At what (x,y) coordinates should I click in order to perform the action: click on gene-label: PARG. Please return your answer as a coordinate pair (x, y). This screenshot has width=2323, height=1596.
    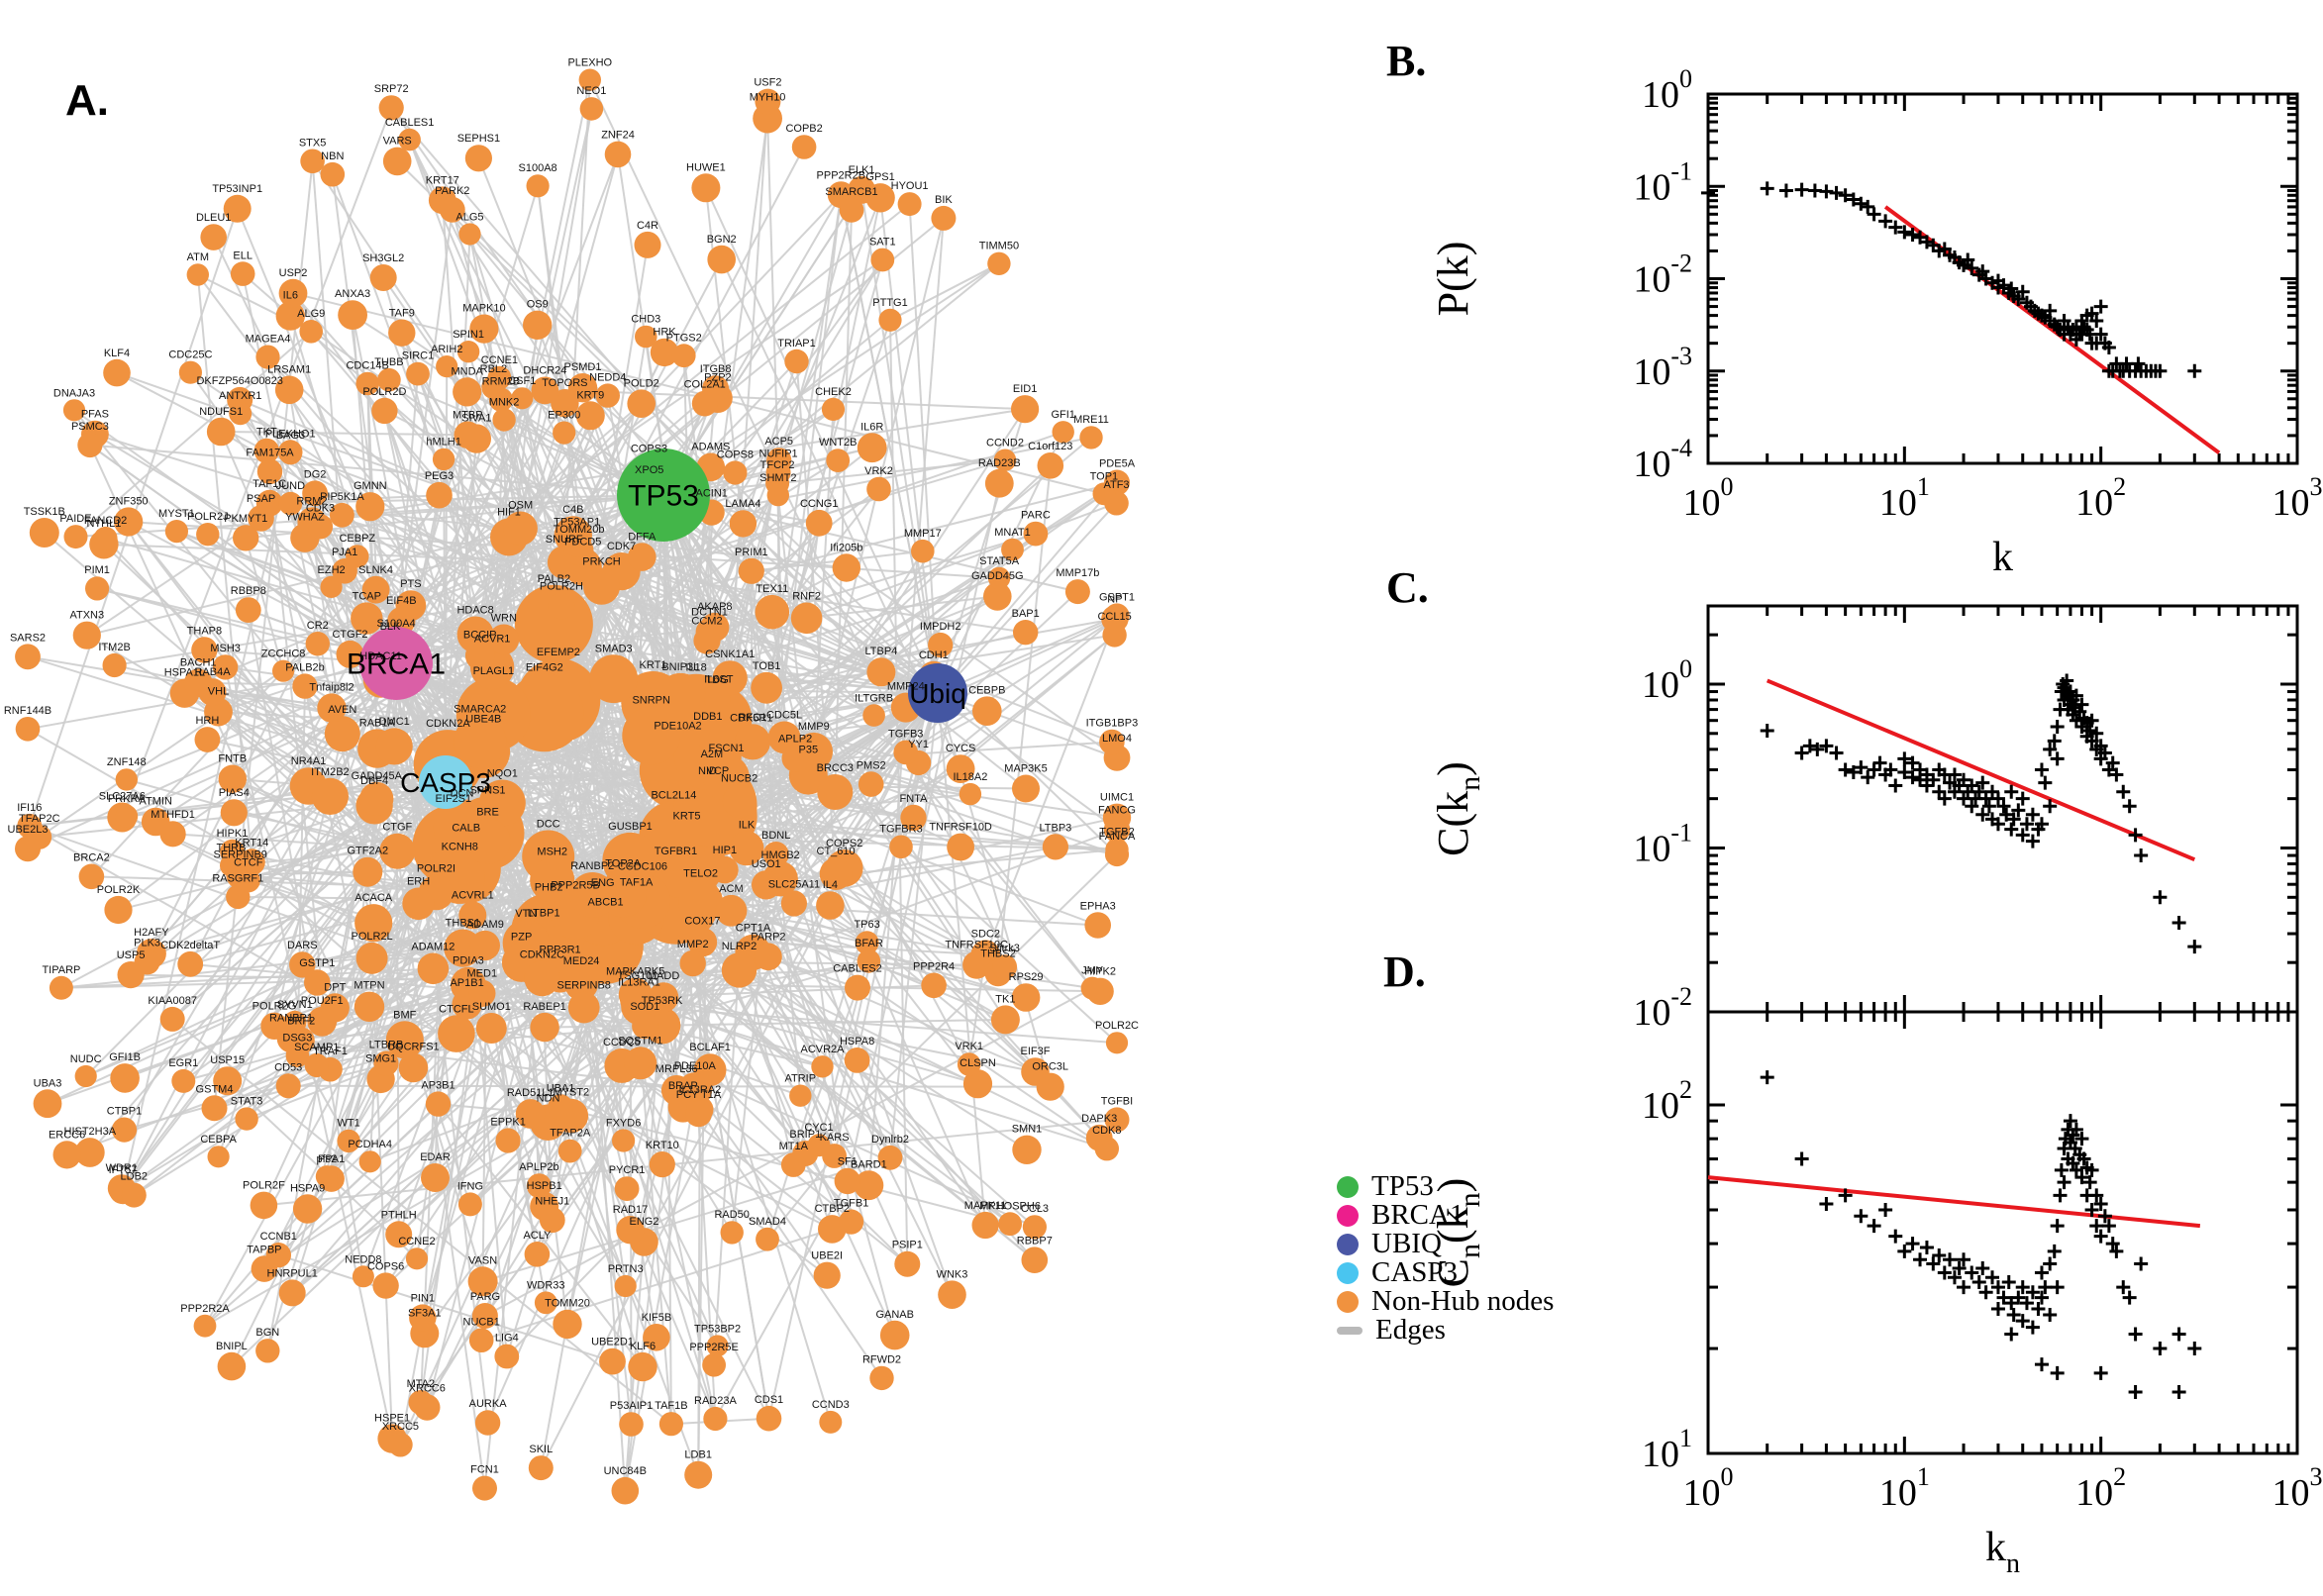
    Looking at the image, I should click on (485, 1297).